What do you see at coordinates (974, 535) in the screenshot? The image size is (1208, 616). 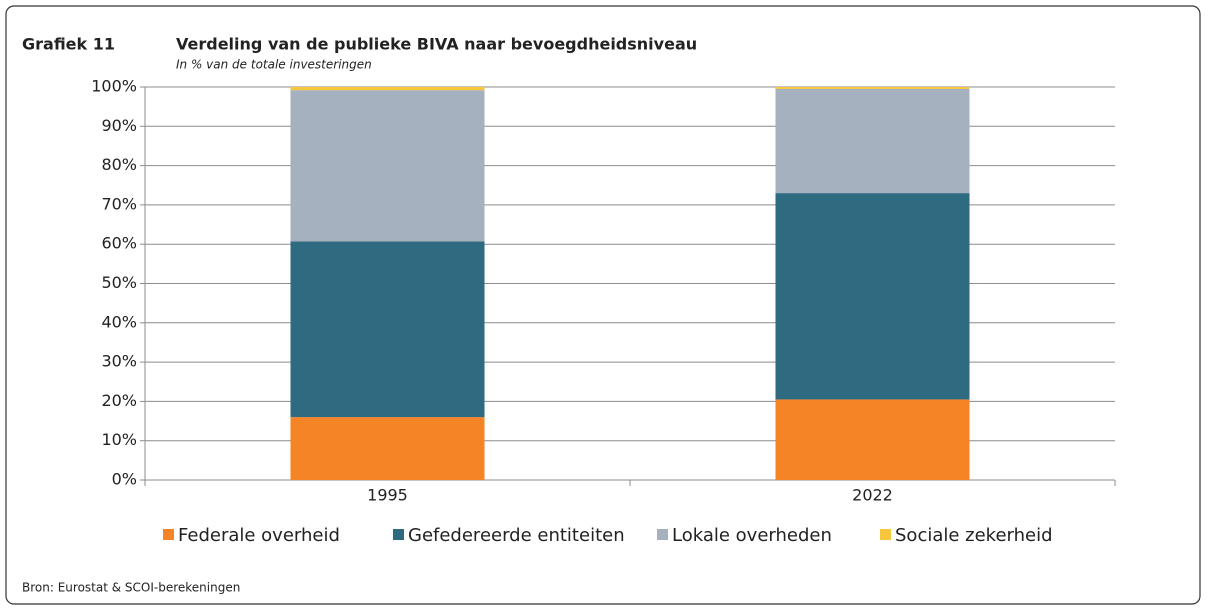 I see `legend-label: Sociale zekerheid` at bounding box center [974, 535].